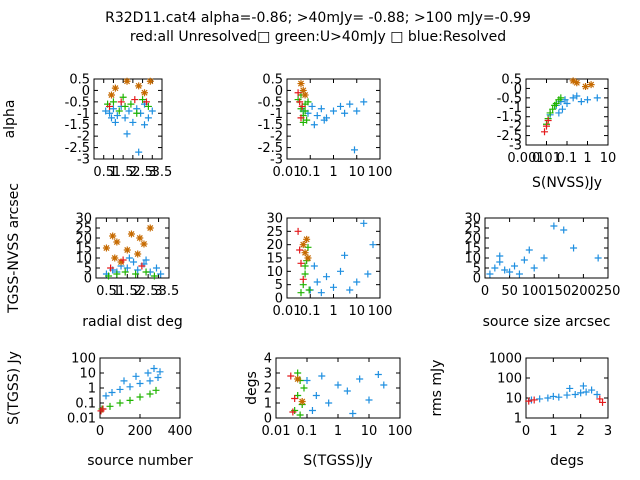 The width and height of the screenshot is (640, 480). Describe the element at coordinates (437, 388) in the screenshot. I see `y-axis-label: rms mJy` at that location.